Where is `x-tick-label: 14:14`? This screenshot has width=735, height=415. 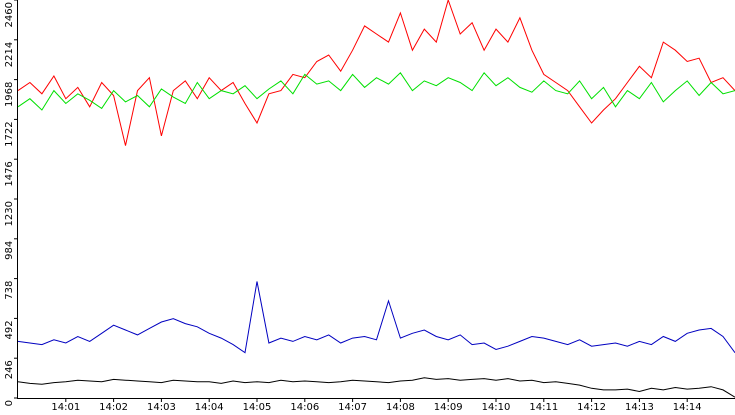
x-tick-label: 14:14 is located at coordinates (687, 407).